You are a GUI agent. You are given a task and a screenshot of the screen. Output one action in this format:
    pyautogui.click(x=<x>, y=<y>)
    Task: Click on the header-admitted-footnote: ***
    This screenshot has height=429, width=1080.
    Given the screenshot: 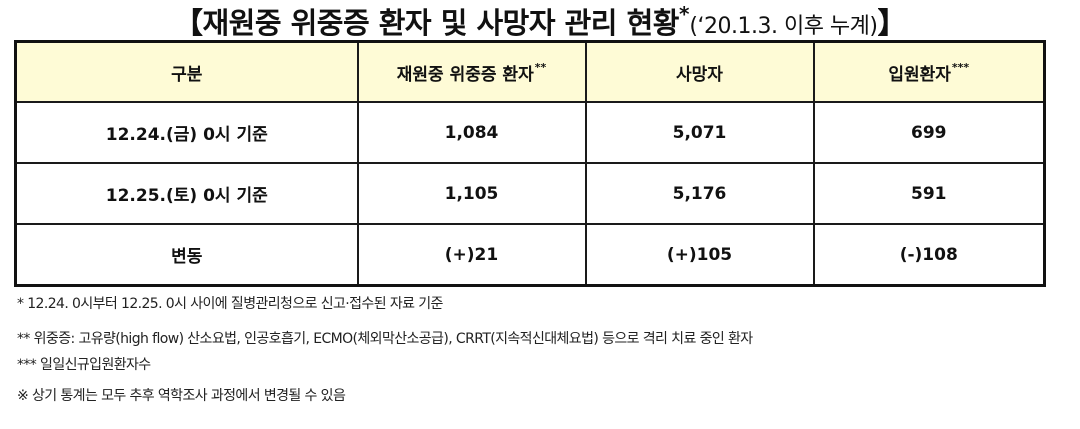 What is the action you would take?
    pyautogui.click(x=960, y=67)
    